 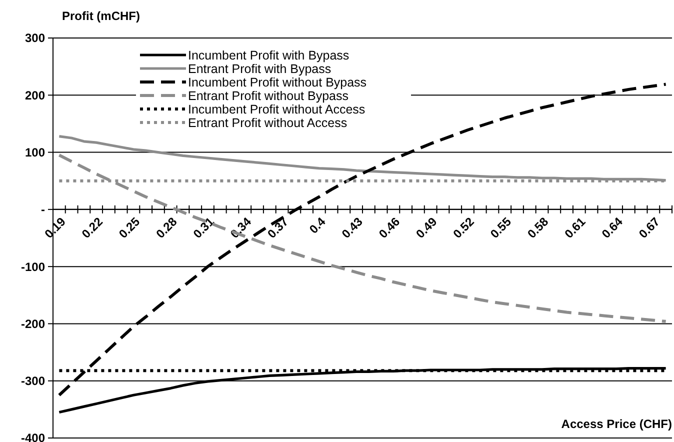 What do you see at coordinates (538, 228) in the screenshot?
I see `x-tick-label: 0.58` at bounding box center [538, 228].